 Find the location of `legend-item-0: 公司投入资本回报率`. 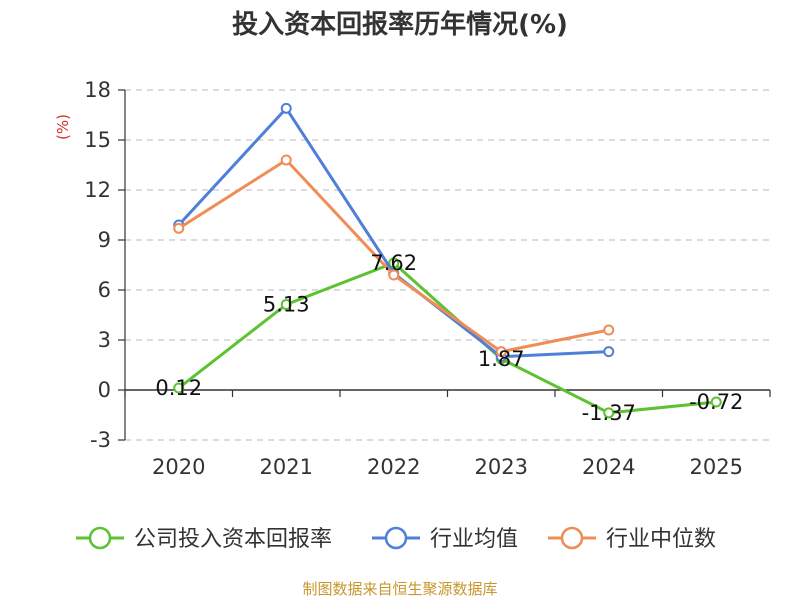

legend-item-0: 公司投入资本回报率 is located at coordinates (204, 539).